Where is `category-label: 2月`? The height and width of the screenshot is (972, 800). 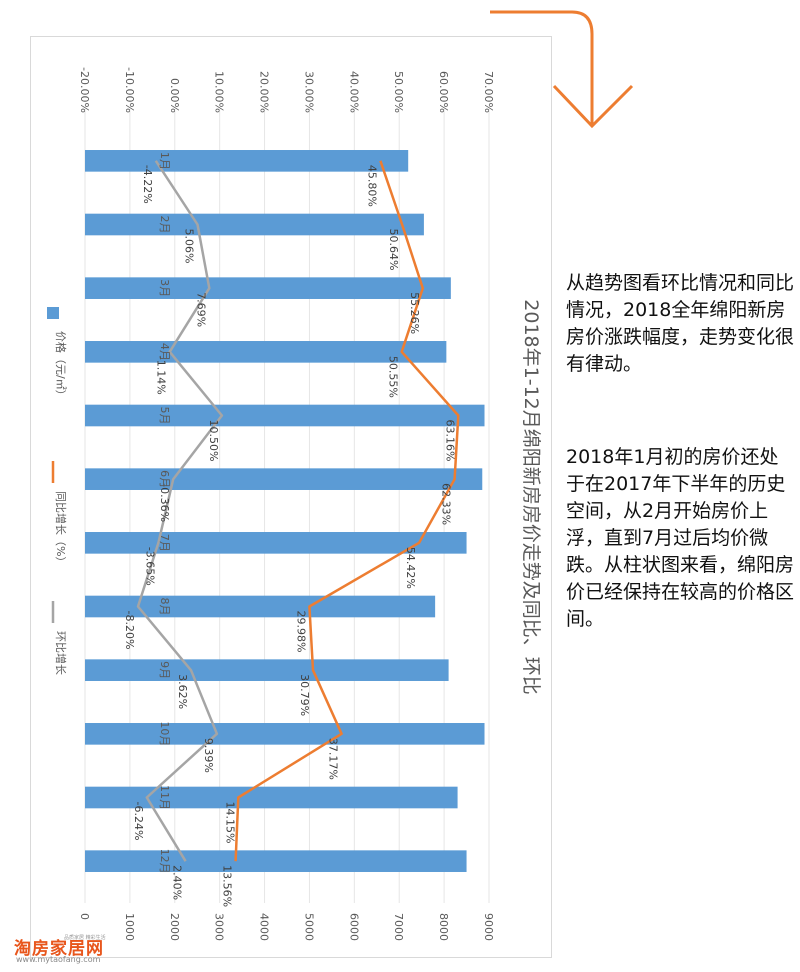 category-label: 2月 is located at coordinates (164, 225).